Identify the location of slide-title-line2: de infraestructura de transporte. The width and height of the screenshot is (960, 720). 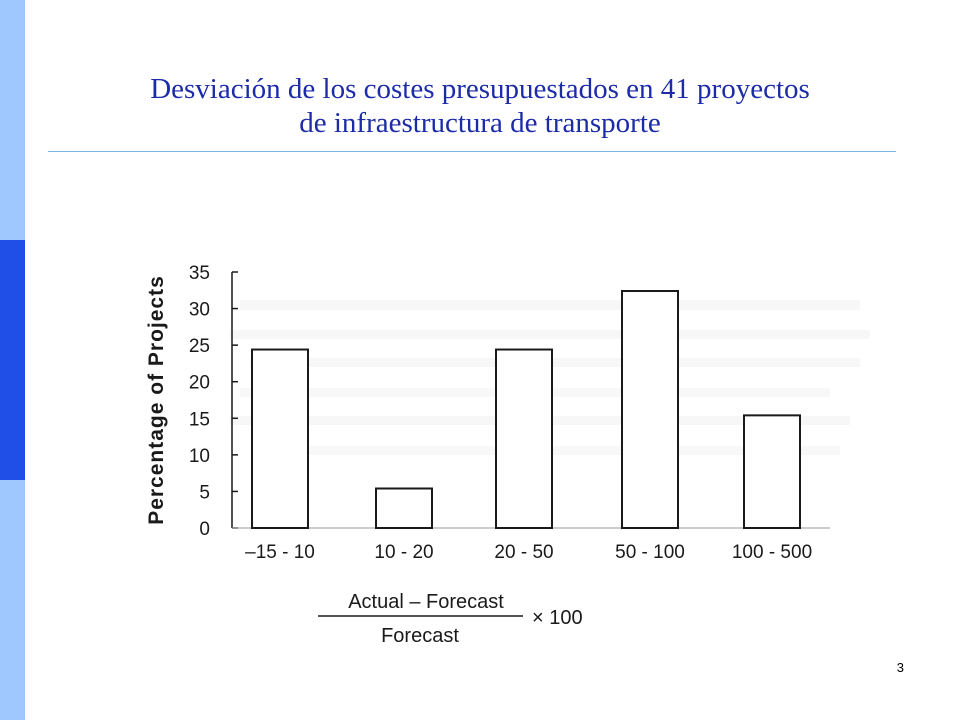
(480, 123).